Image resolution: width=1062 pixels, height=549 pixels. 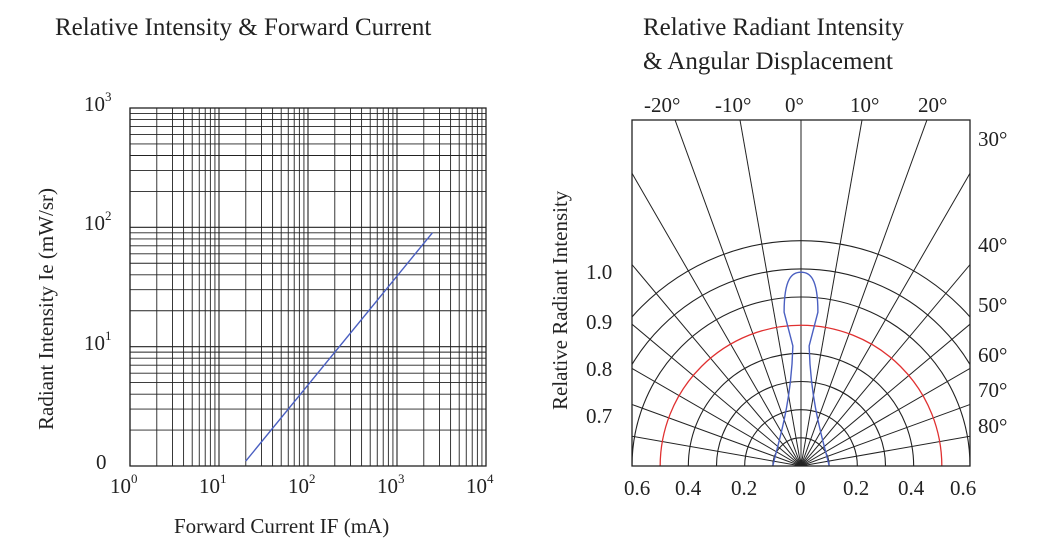 What do you see at coordinates (243, 27) in the screenshot?
I see `chart-title: Relative Intensity & Forward Current` at bounding box center [243, 27].